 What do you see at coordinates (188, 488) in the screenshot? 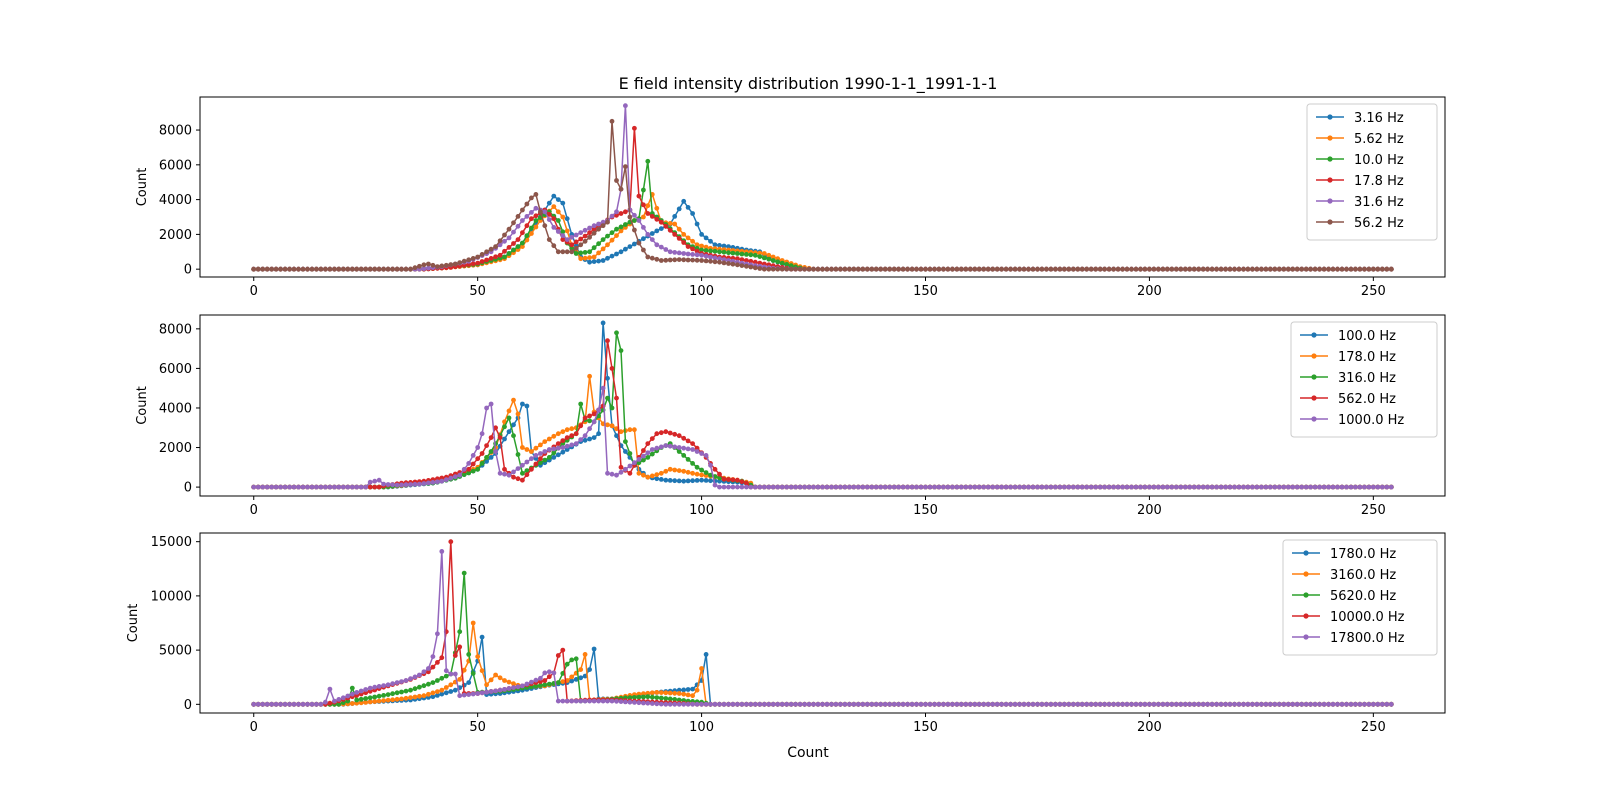
I see `y-tick-label: 0` at bounding box center [188, 488].